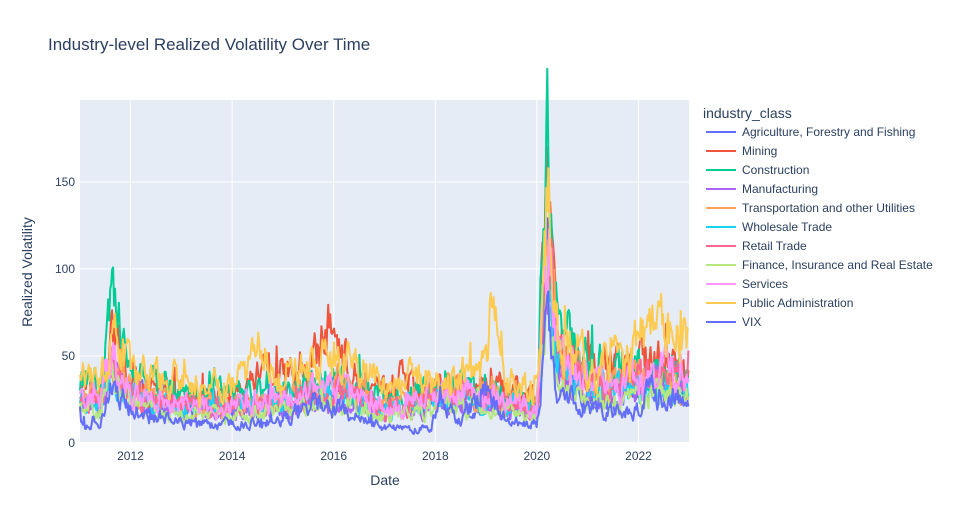  I want to click on legend-label: Manufacturing, so click(780, 189).